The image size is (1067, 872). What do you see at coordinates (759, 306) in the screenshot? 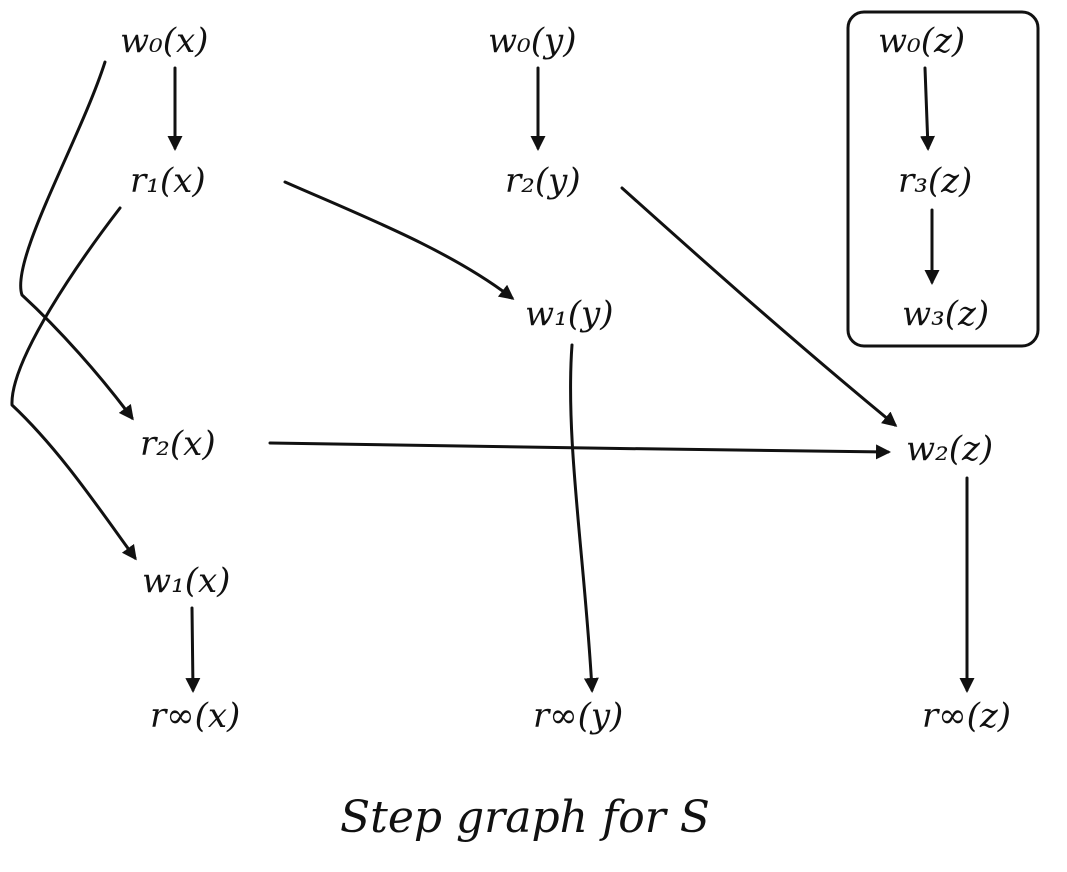
I see `edge-r2y-w2z` at bounding box center [759, 306].